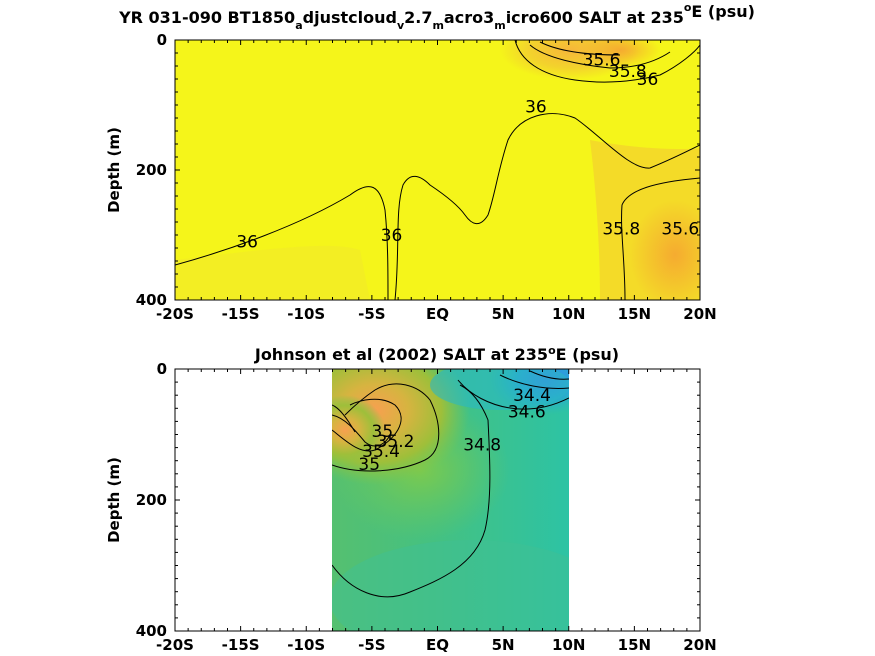 The image size is (875, 656). I want to click on contour-lines, so click(450, 484).